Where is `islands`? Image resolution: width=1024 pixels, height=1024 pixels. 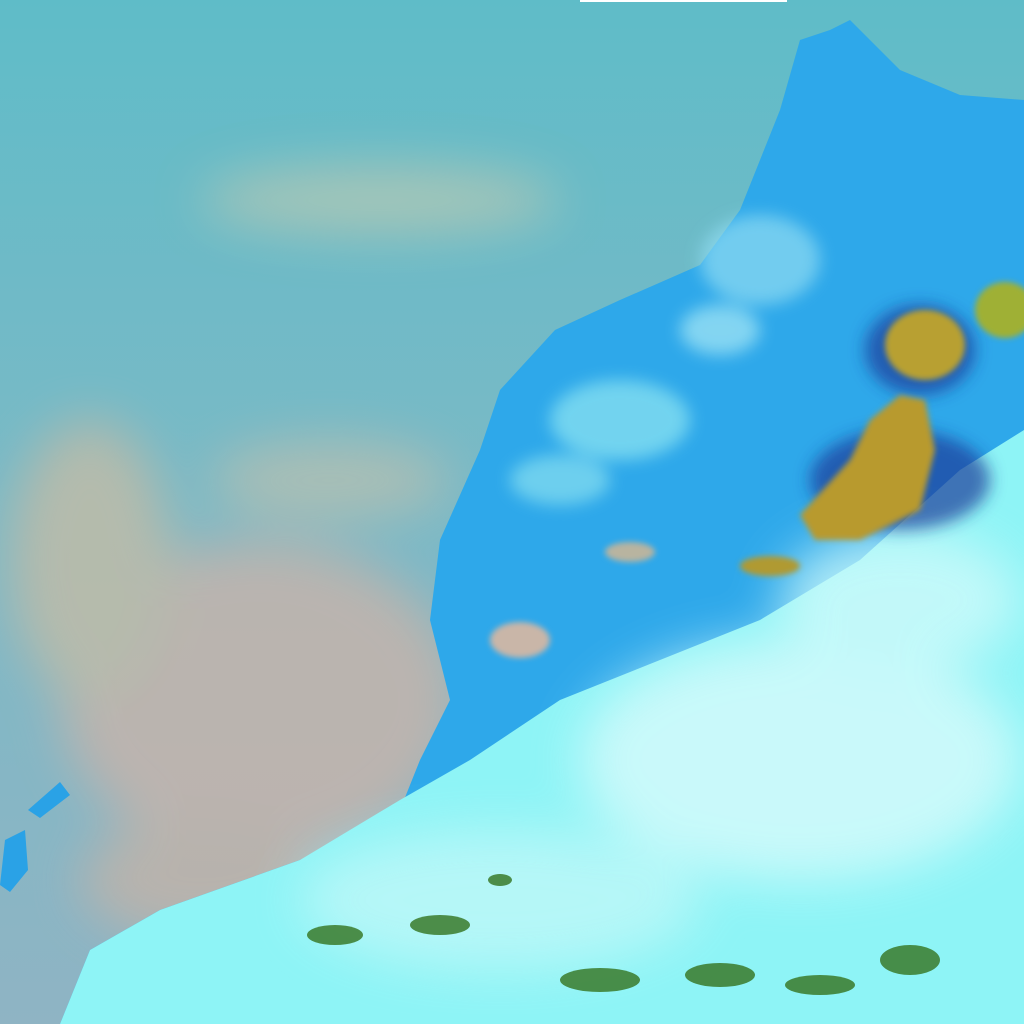
islands is located at coordinates (35, 837).